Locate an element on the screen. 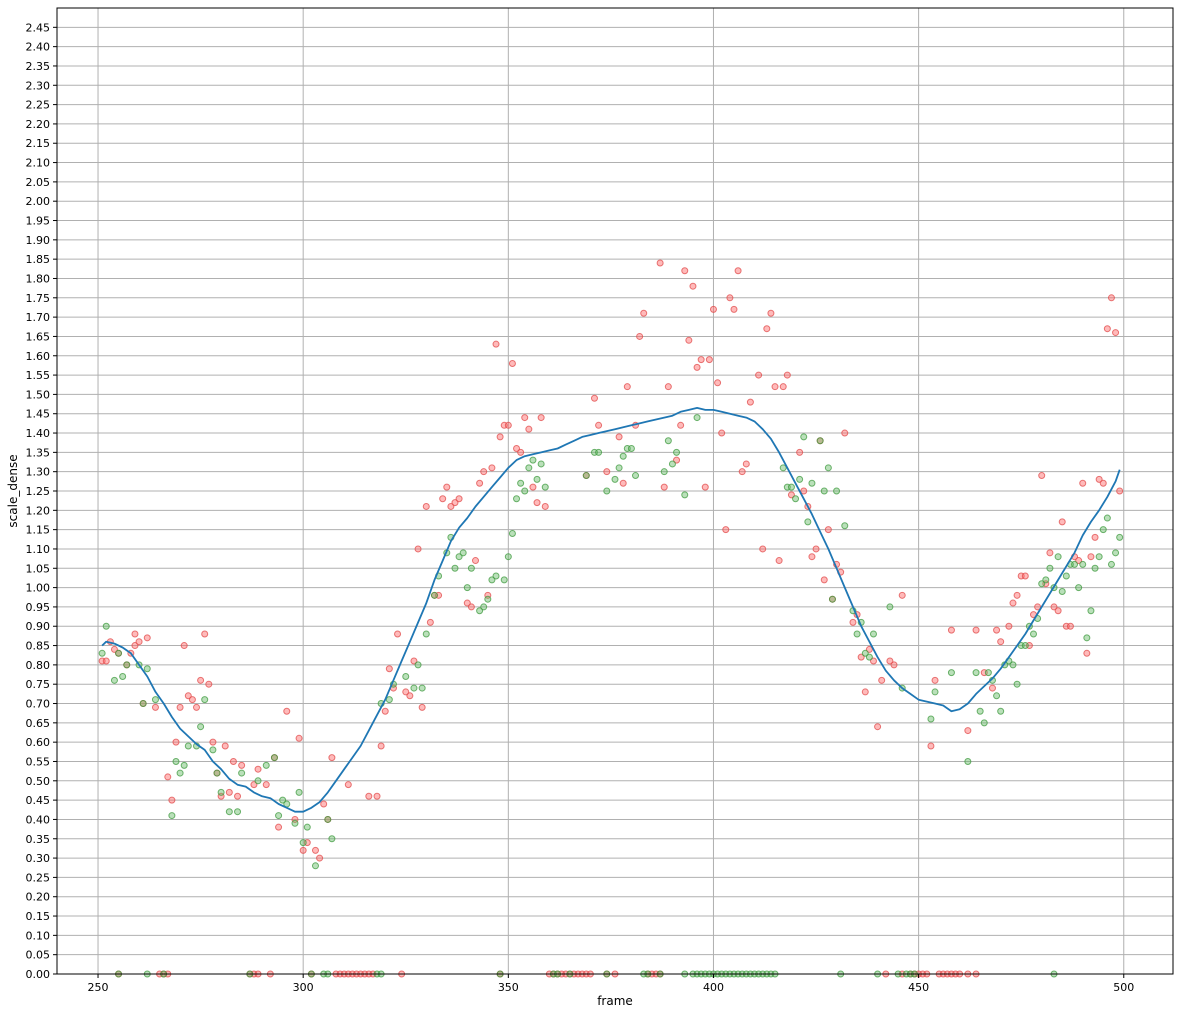 Image resolution: width=1179 pixels, height=1014 pixels. y-tick-label: 0.85 is located at coordinates (38, 646).